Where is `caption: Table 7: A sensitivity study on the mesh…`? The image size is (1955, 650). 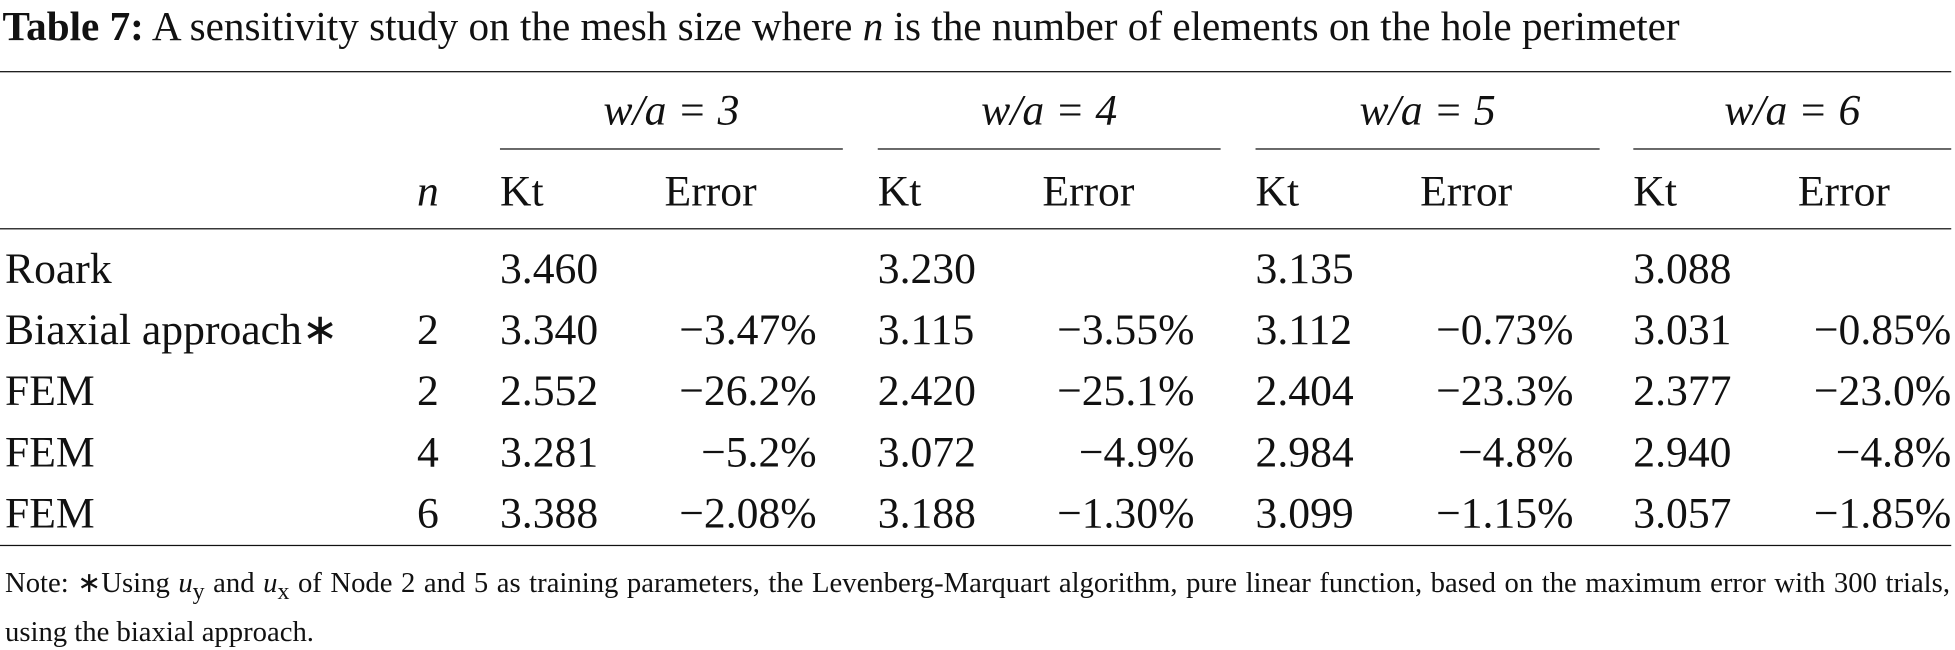
caption: Table 7: A sensitivity study on the mesh… is located at coordinates (840, 28).